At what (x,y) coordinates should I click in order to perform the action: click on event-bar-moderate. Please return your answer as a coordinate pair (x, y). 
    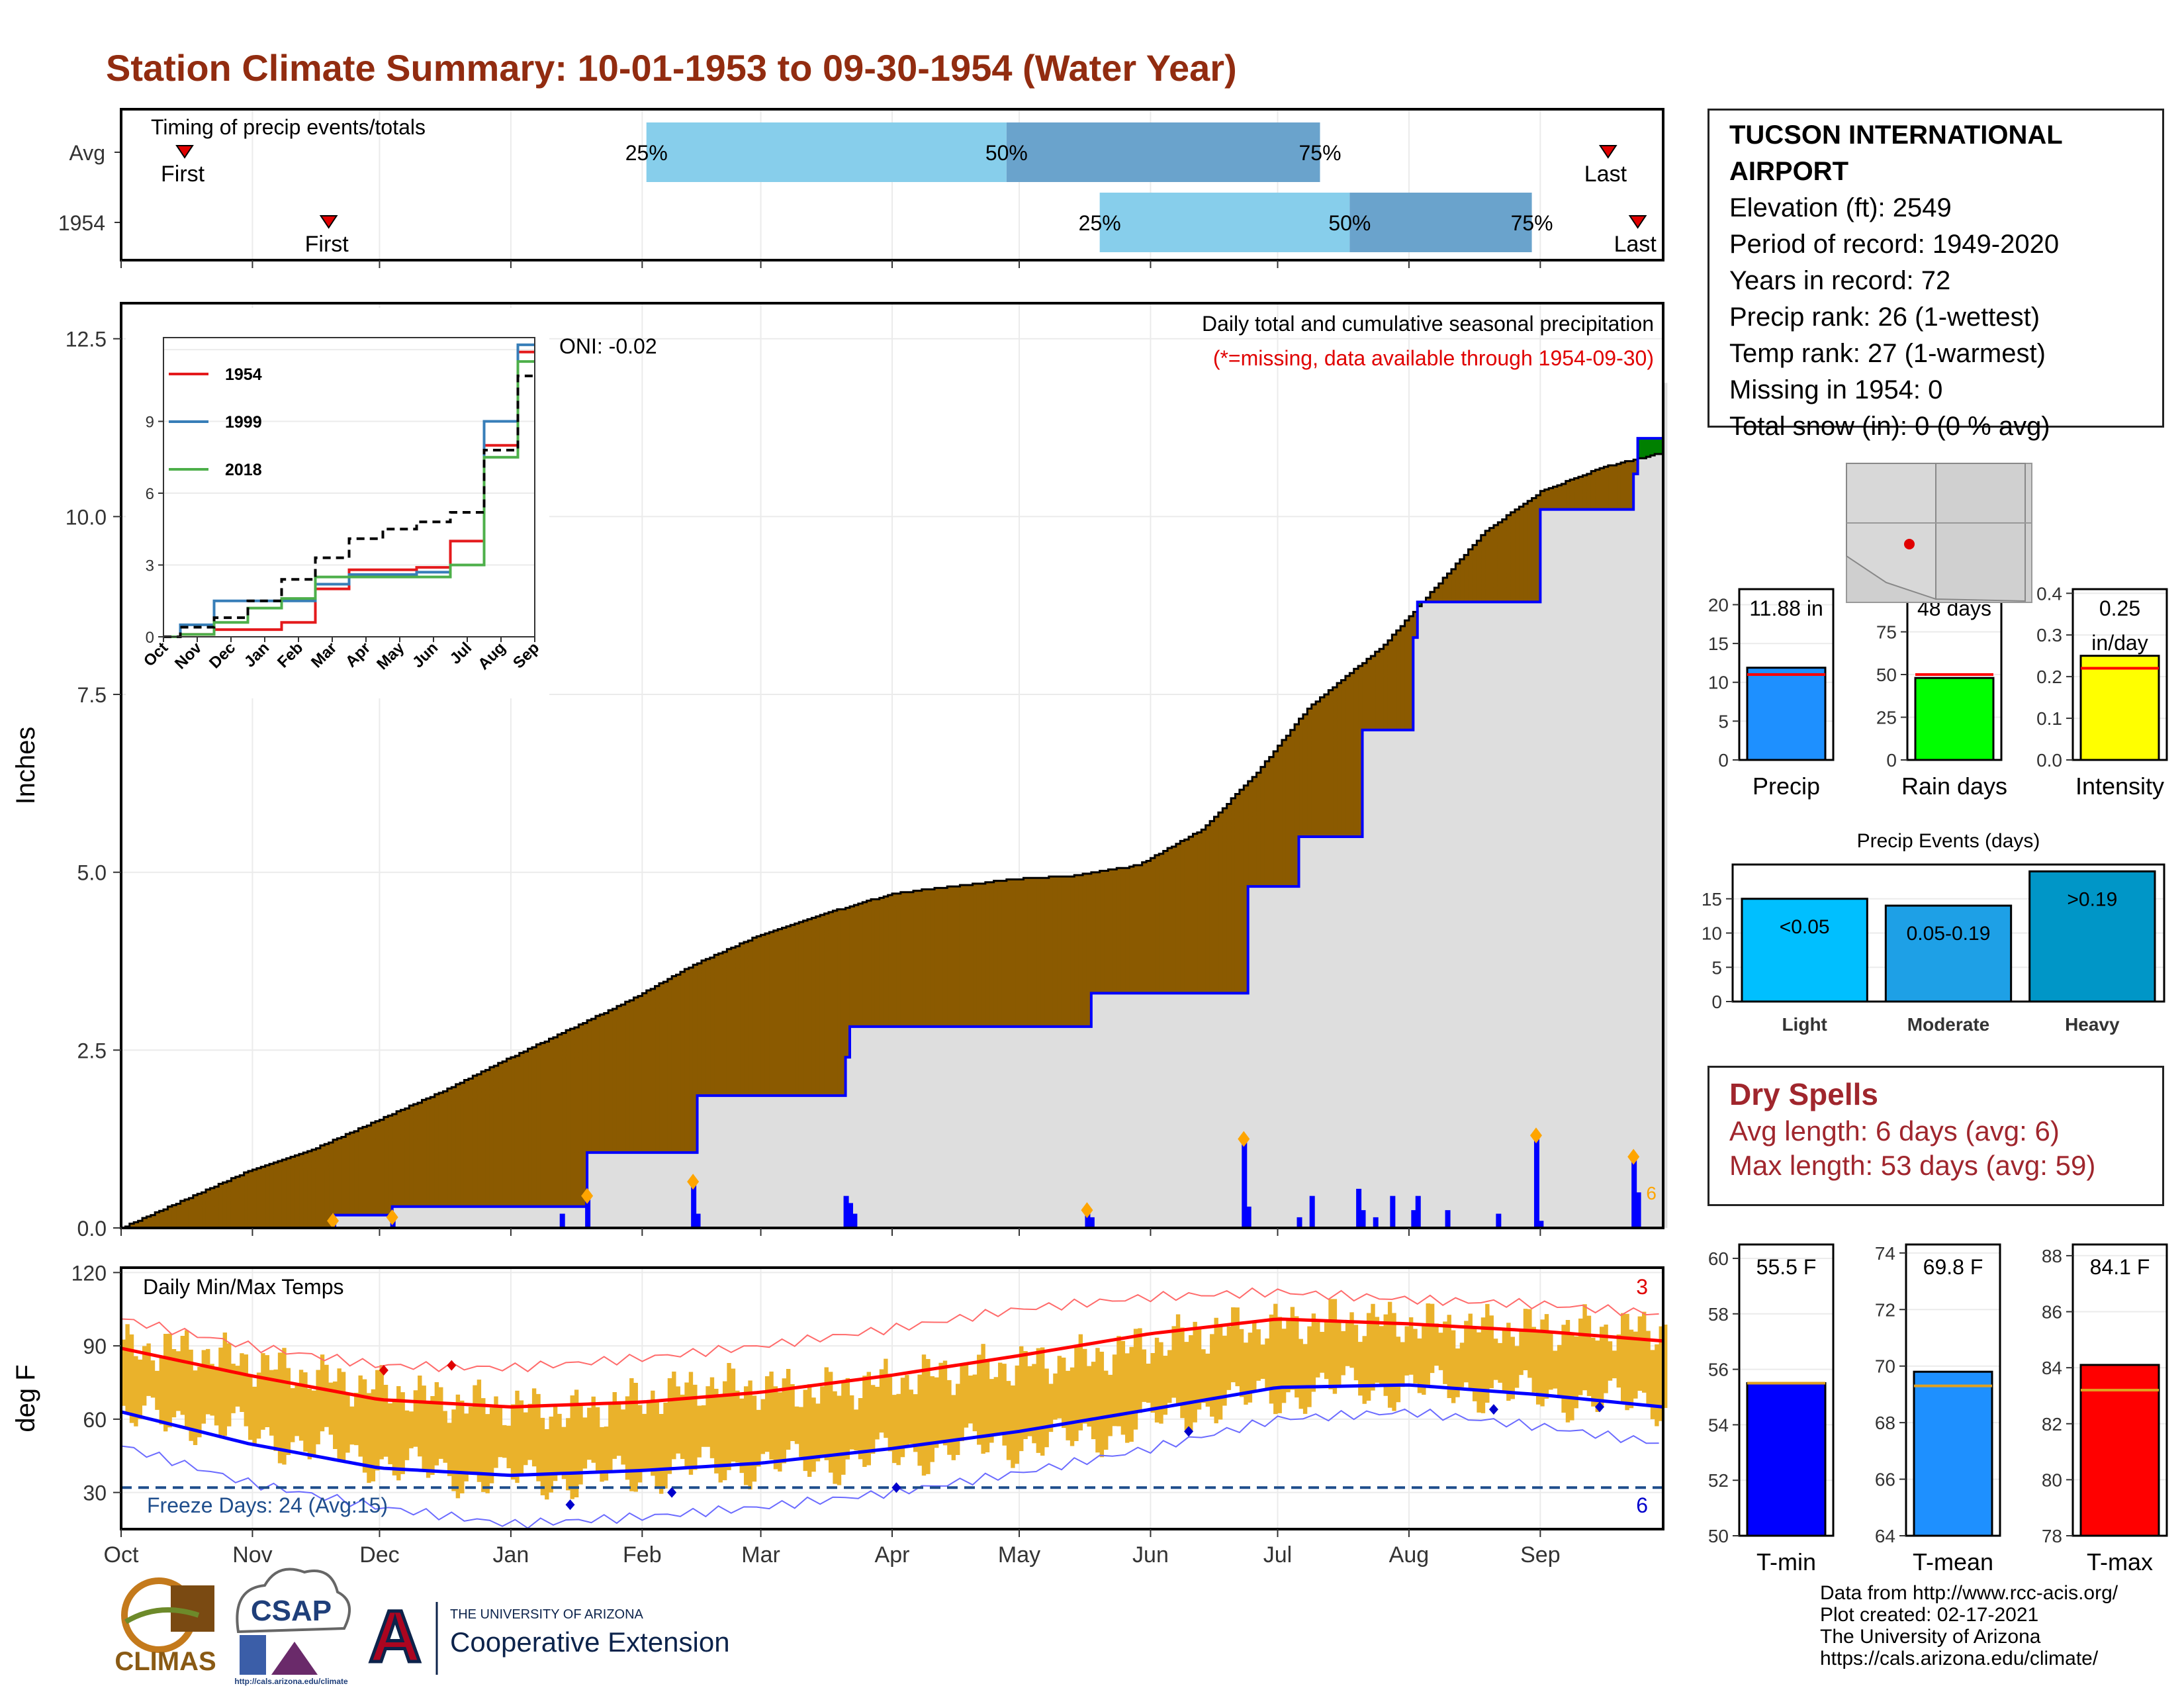
    Looking at the image, I should click on (1948, 953).